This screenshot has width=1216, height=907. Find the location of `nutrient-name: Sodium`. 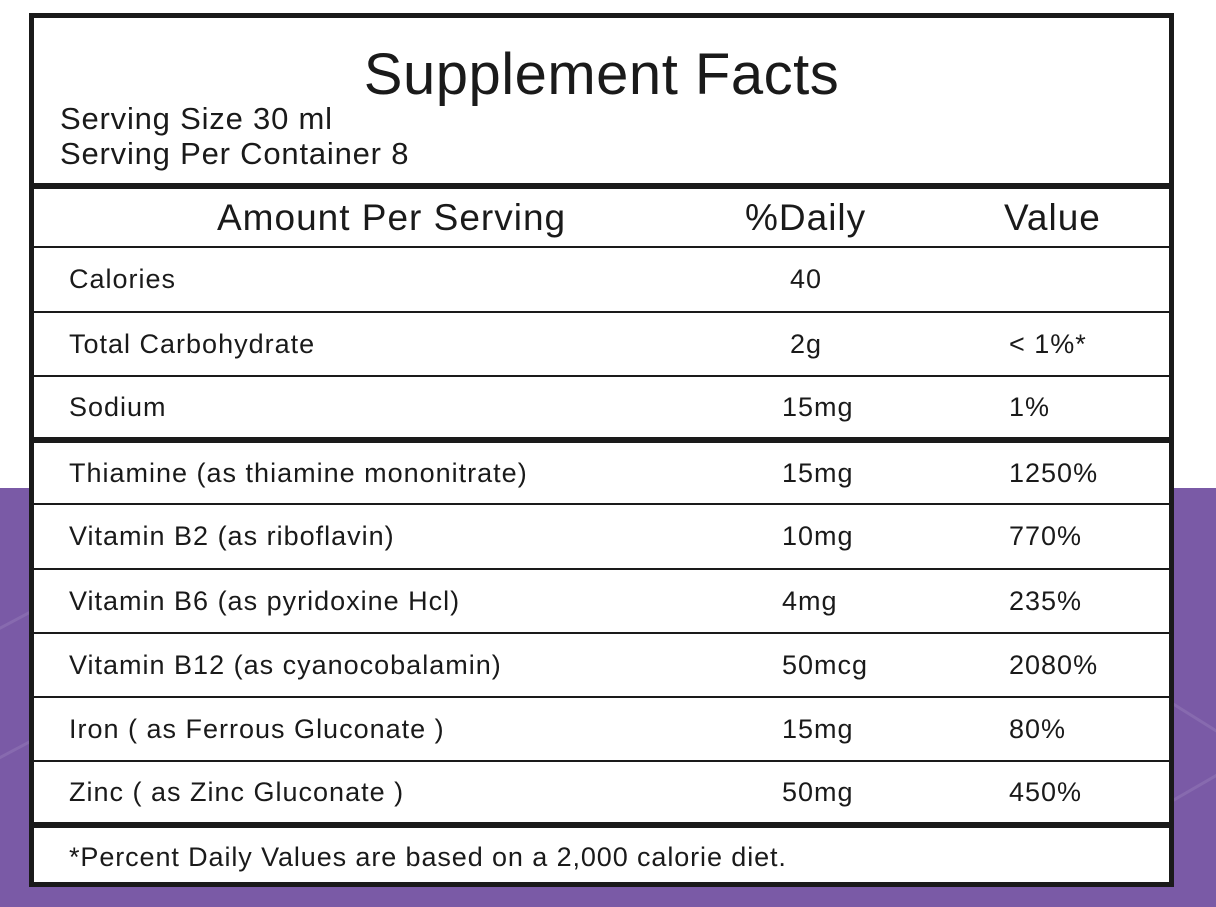

nutrient-name: Sodium is located at coordinates (118, 406).